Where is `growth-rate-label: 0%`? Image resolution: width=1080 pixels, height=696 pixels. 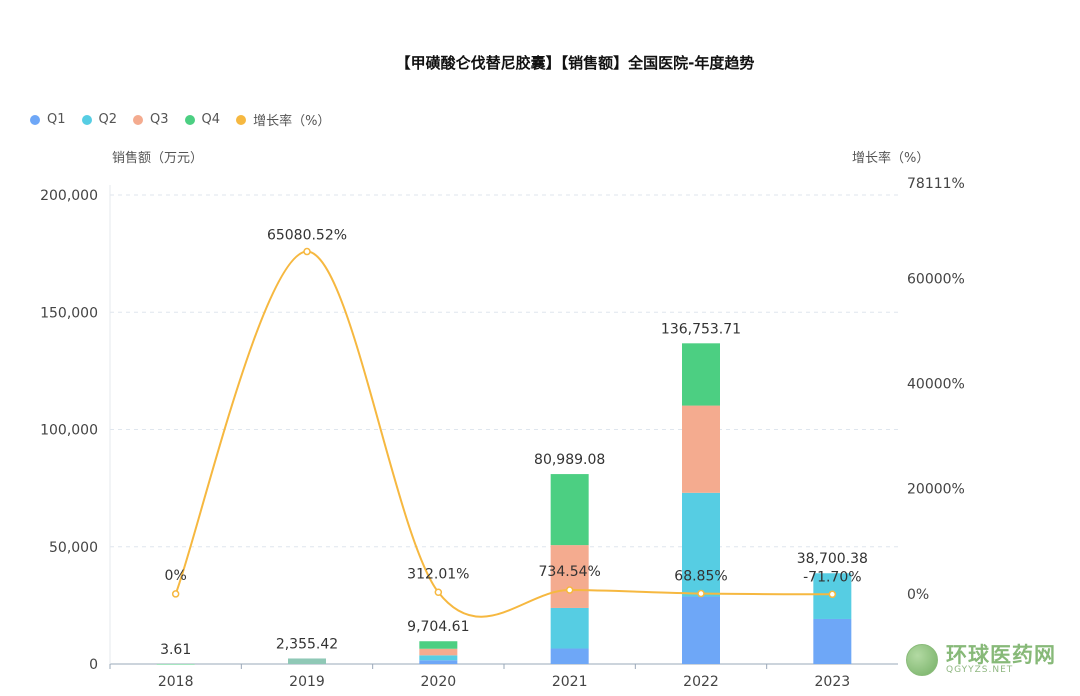
growth-rate-label: 0% is located at coordinates (176, 576).